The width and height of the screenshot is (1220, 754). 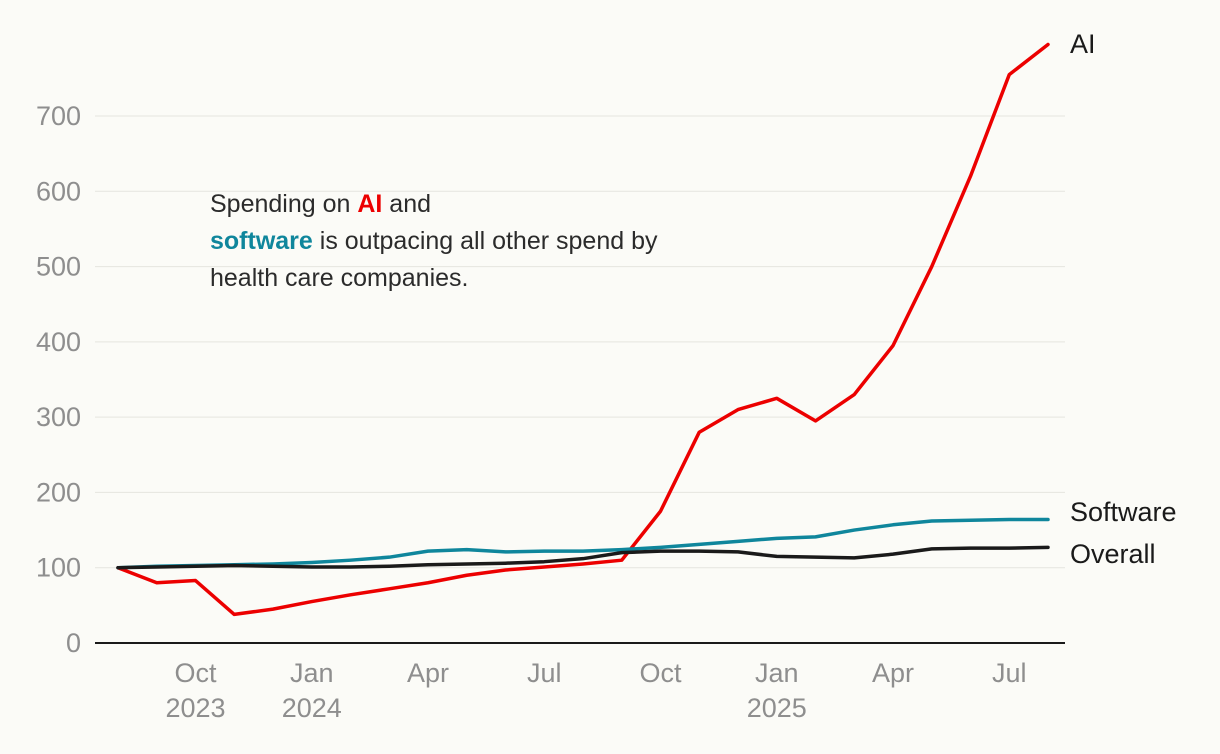 What do you see at coordinates (370, 204) in the screenshot?
I see `annotation-ai-highlight: AI` at bounding box center [370, 204].